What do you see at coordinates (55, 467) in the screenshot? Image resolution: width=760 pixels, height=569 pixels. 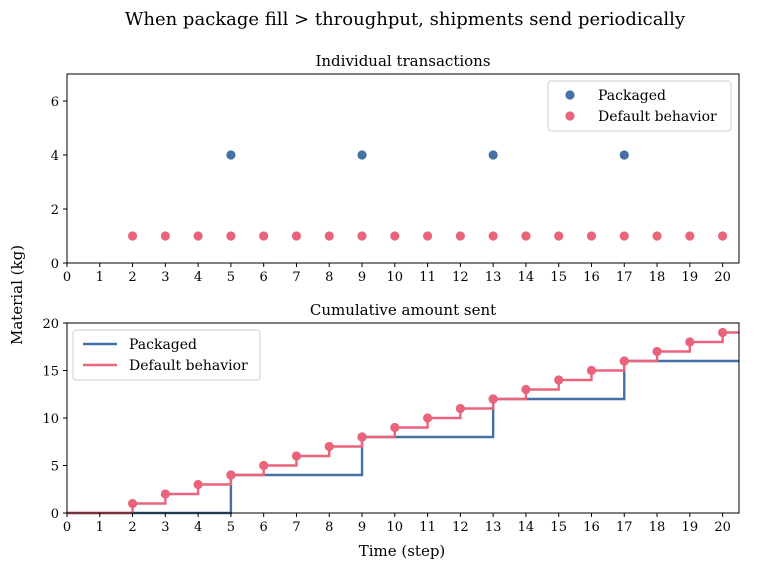 I see `y-tick-label: 5` at bounding box center [55, 467].